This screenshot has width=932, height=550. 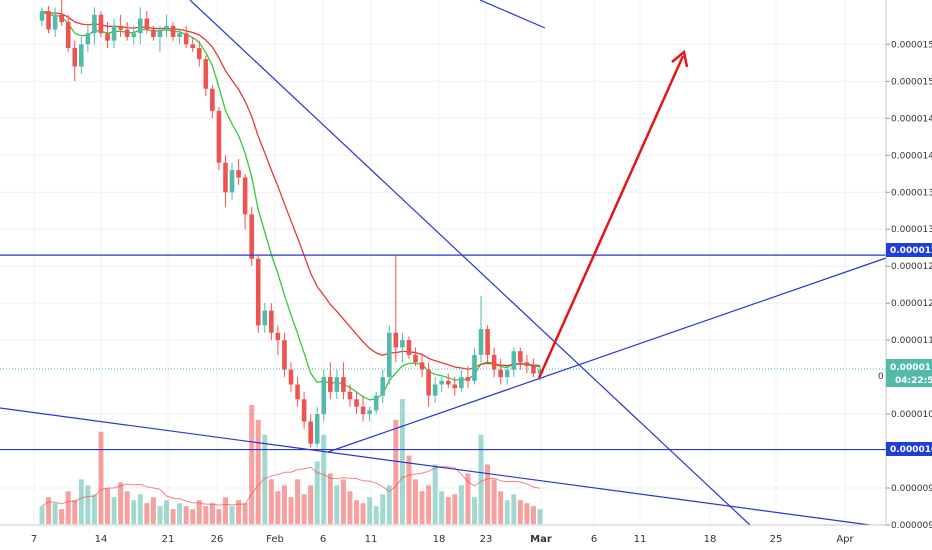 What do you see at coordinates (512, 14) in the screenshot?
I see `trendline` at bounding box center [512, 14].